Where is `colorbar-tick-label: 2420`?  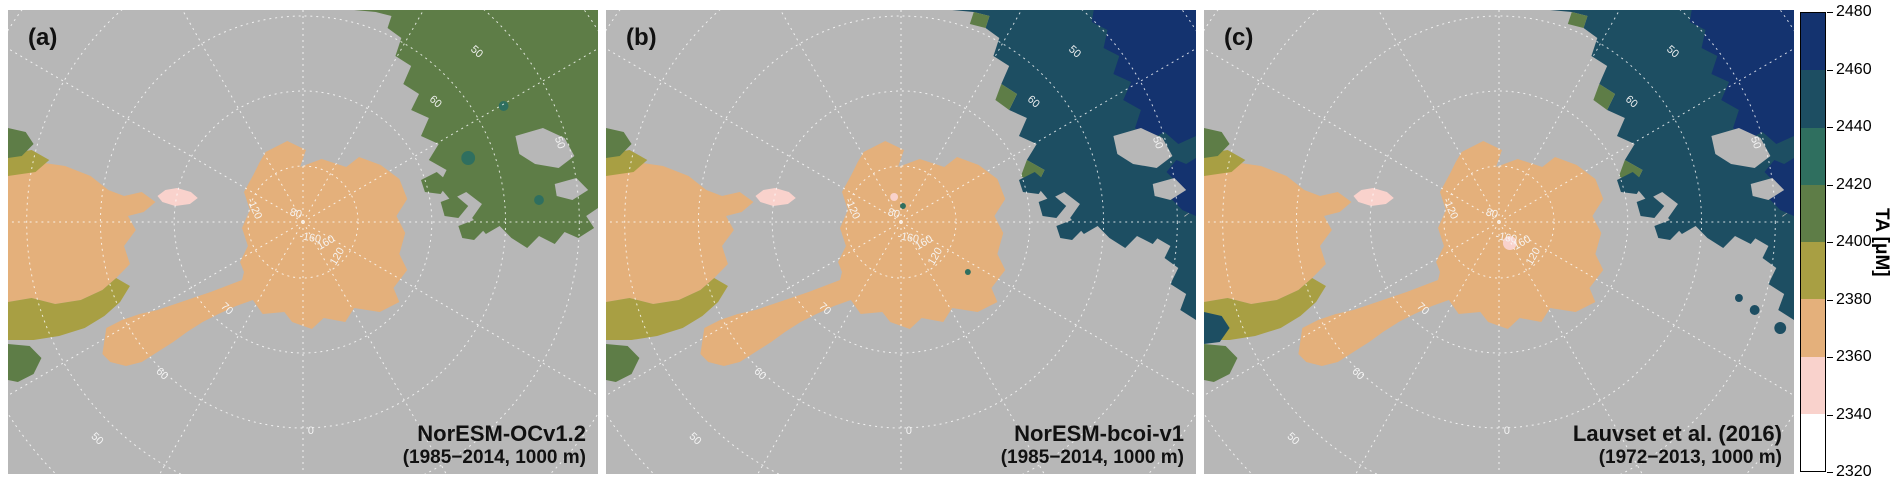
colorbar-tick-label: 2420 is located at coordinates (1849, 184).